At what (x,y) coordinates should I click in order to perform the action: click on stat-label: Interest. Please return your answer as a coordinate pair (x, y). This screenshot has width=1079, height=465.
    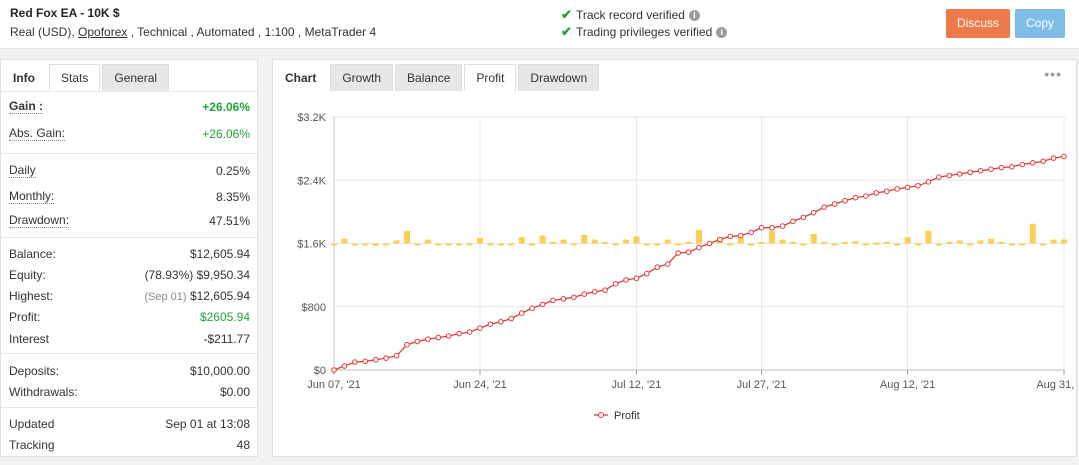
    Looking at the image, I should click on (29, 339).